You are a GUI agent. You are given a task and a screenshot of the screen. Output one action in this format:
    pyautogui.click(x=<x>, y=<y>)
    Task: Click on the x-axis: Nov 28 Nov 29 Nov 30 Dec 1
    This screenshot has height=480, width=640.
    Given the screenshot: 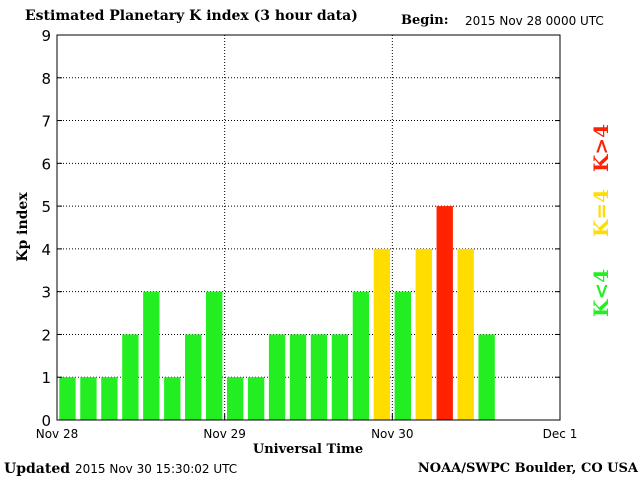 What is the action you would take?
    pyautogui.click(x=307, y=427)
    